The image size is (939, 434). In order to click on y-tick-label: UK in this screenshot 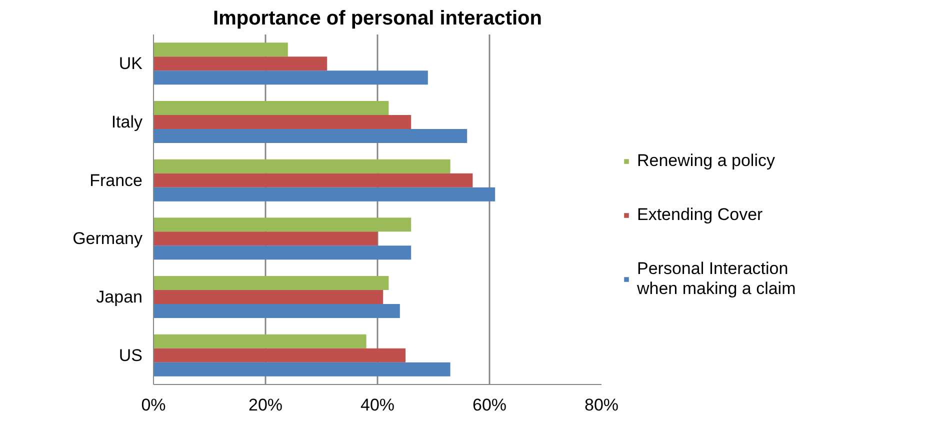, I will do `click(131, 64)`.